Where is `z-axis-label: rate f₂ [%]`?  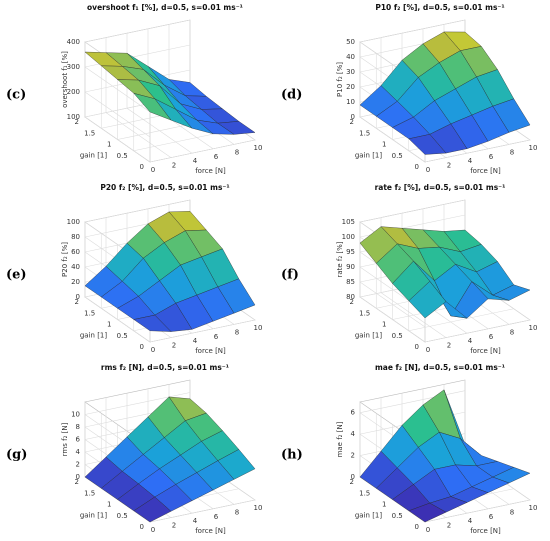
z-axis-label: rate f₂ [%] is located at coordinates (340, 259).